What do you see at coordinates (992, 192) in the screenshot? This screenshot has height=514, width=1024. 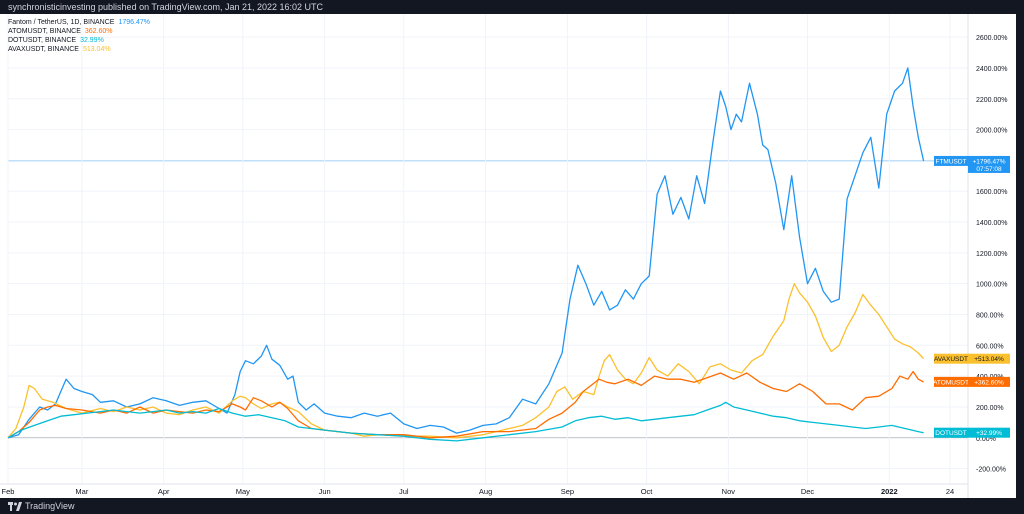 I see `y-tick-label: 1600.00%` at bounding box center [992, 192].